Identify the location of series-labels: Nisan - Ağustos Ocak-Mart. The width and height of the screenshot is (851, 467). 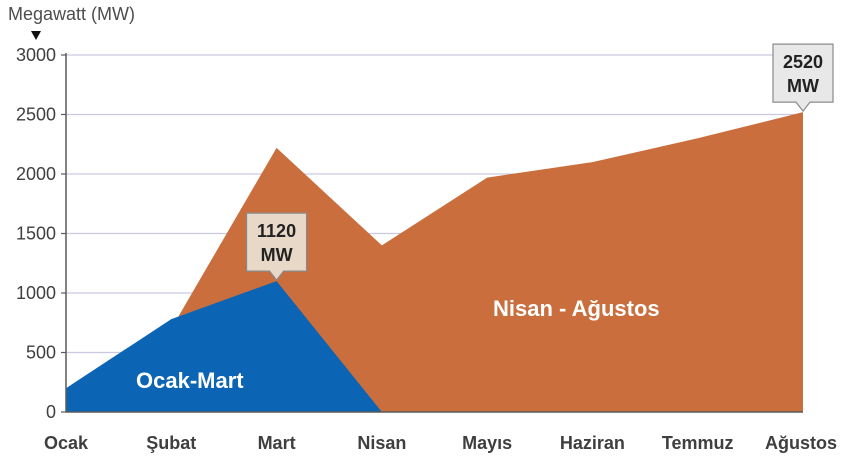
(398, 344).